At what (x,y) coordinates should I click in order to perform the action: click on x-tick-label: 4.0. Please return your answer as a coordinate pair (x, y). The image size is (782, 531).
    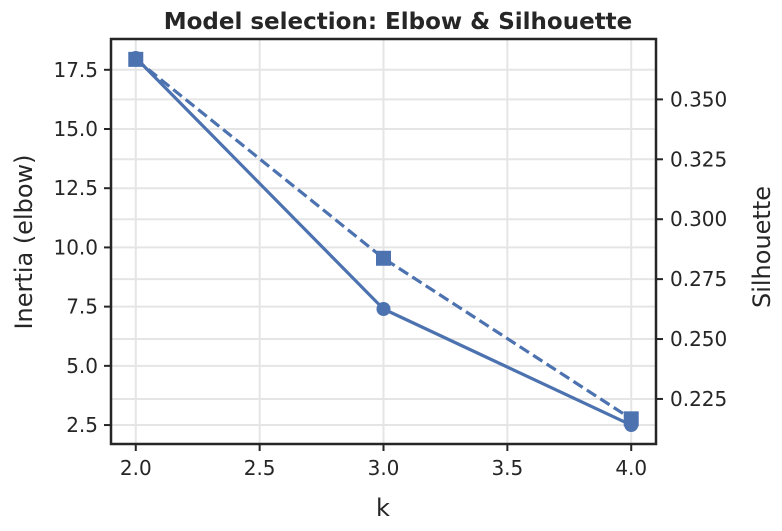
    Looking at the image, I should click on (631, 468).